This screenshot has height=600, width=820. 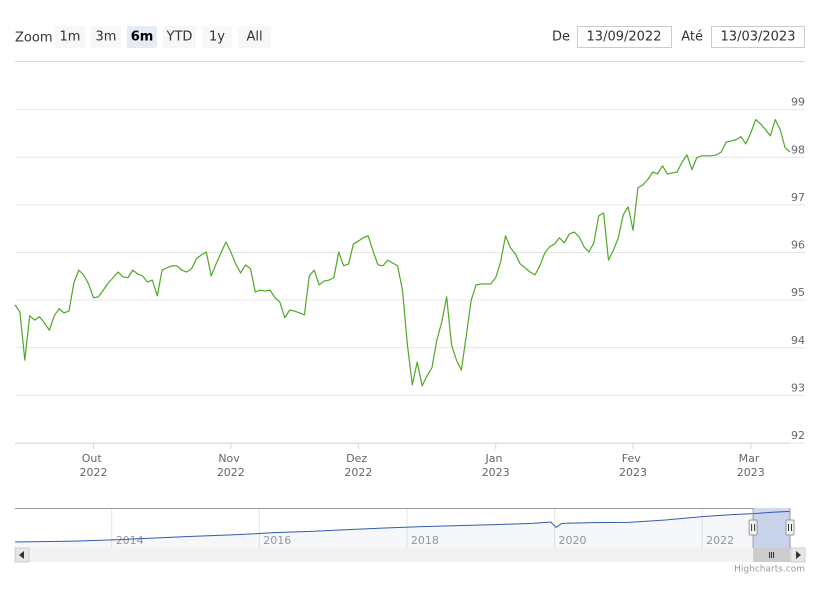 What do you see at coordinates (798, 149) in the screenshot?
I see `y-tick-label: 98` at bounding box center [798, 149].